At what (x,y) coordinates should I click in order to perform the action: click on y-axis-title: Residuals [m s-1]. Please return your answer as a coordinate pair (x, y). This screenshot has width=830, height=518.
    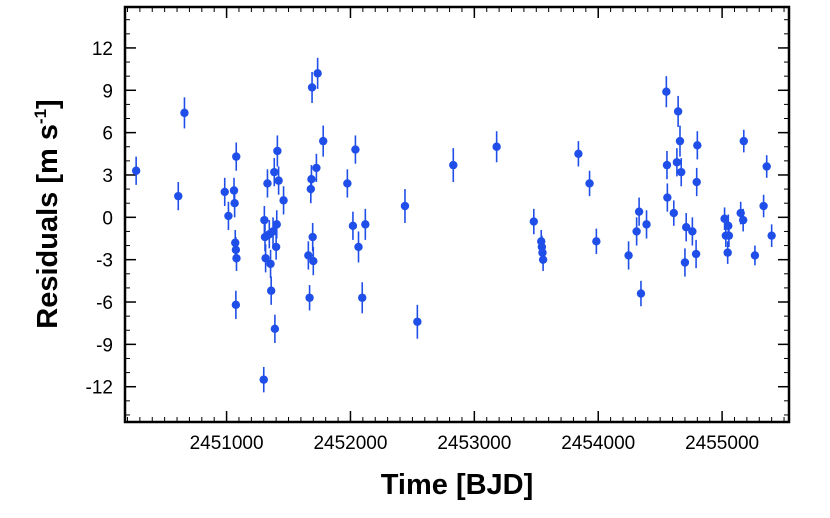
    Looking at the image, I should click on (47, 213).